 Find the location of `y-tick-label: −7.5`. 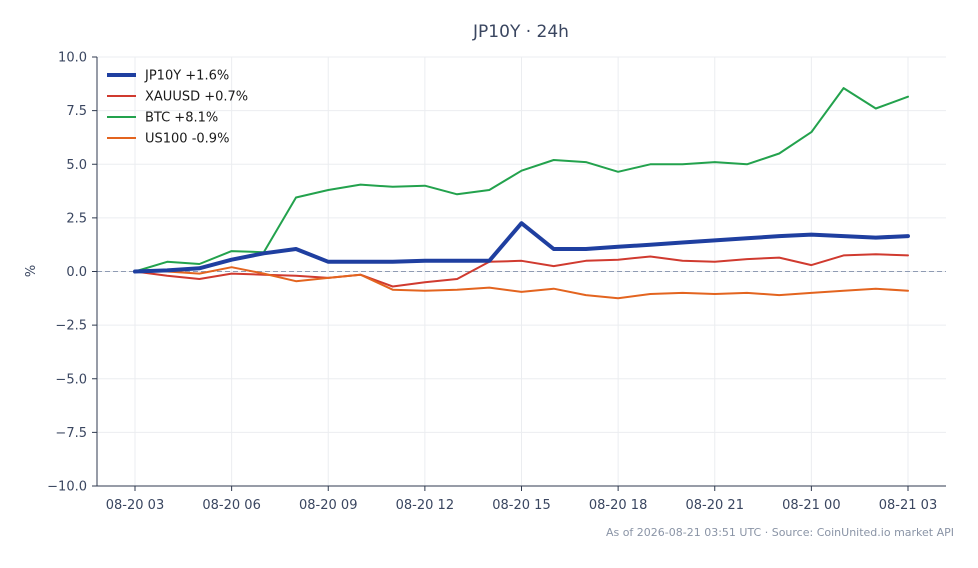

y-tick-label: −7.5 is located at coordinates (71, 433).